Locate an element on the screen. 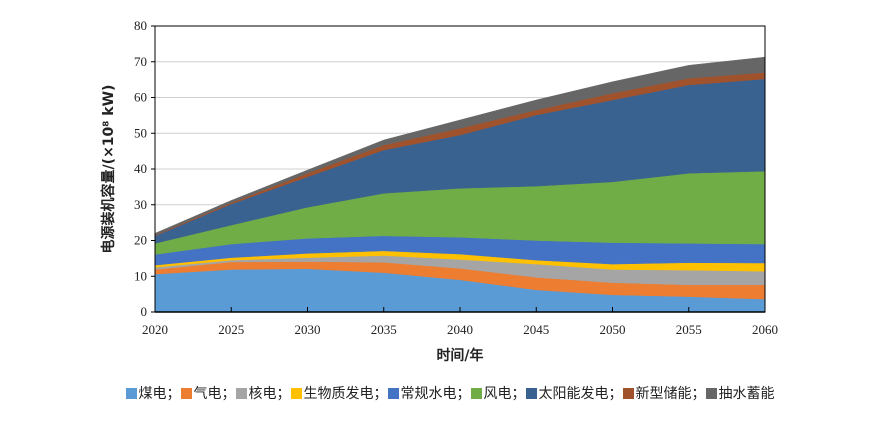  x-axis-title: 时间/年 is located at coordinates (459, 355).